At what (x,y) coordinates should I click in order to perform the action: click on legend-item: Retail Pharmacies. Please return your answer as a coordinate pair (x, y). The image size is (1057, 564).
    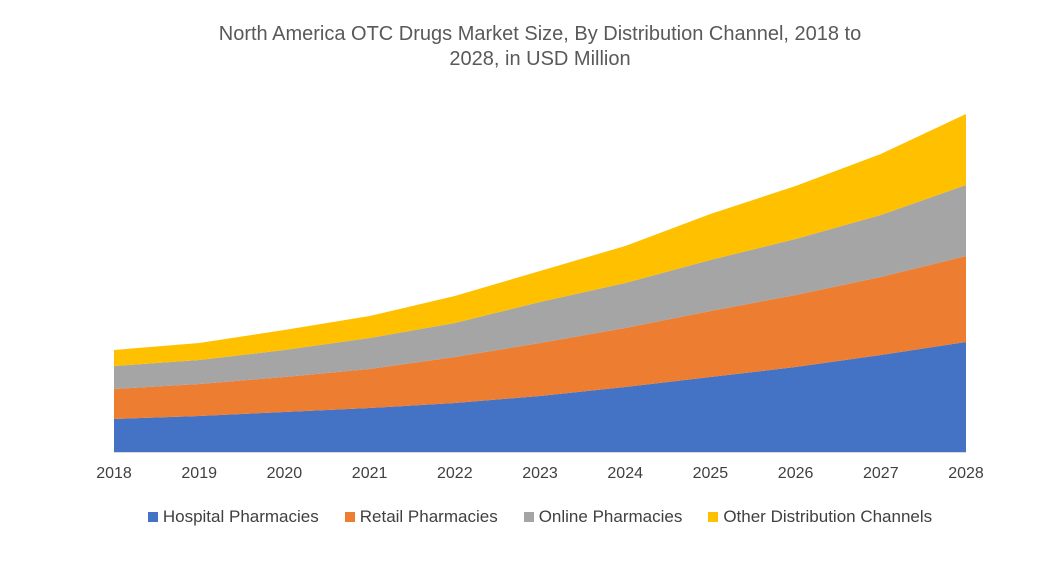
    Looking at the image, I should click on (421, 517).